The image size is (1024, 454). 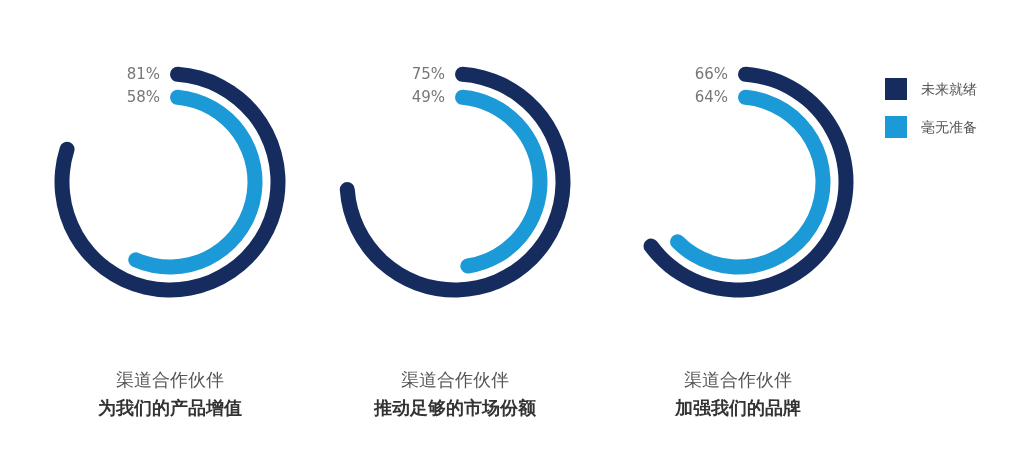 What do you see at coordinates (455, 407) in the screenshot?
I see `text: 推动足够的市场份额` at bounding box center [455, 407].